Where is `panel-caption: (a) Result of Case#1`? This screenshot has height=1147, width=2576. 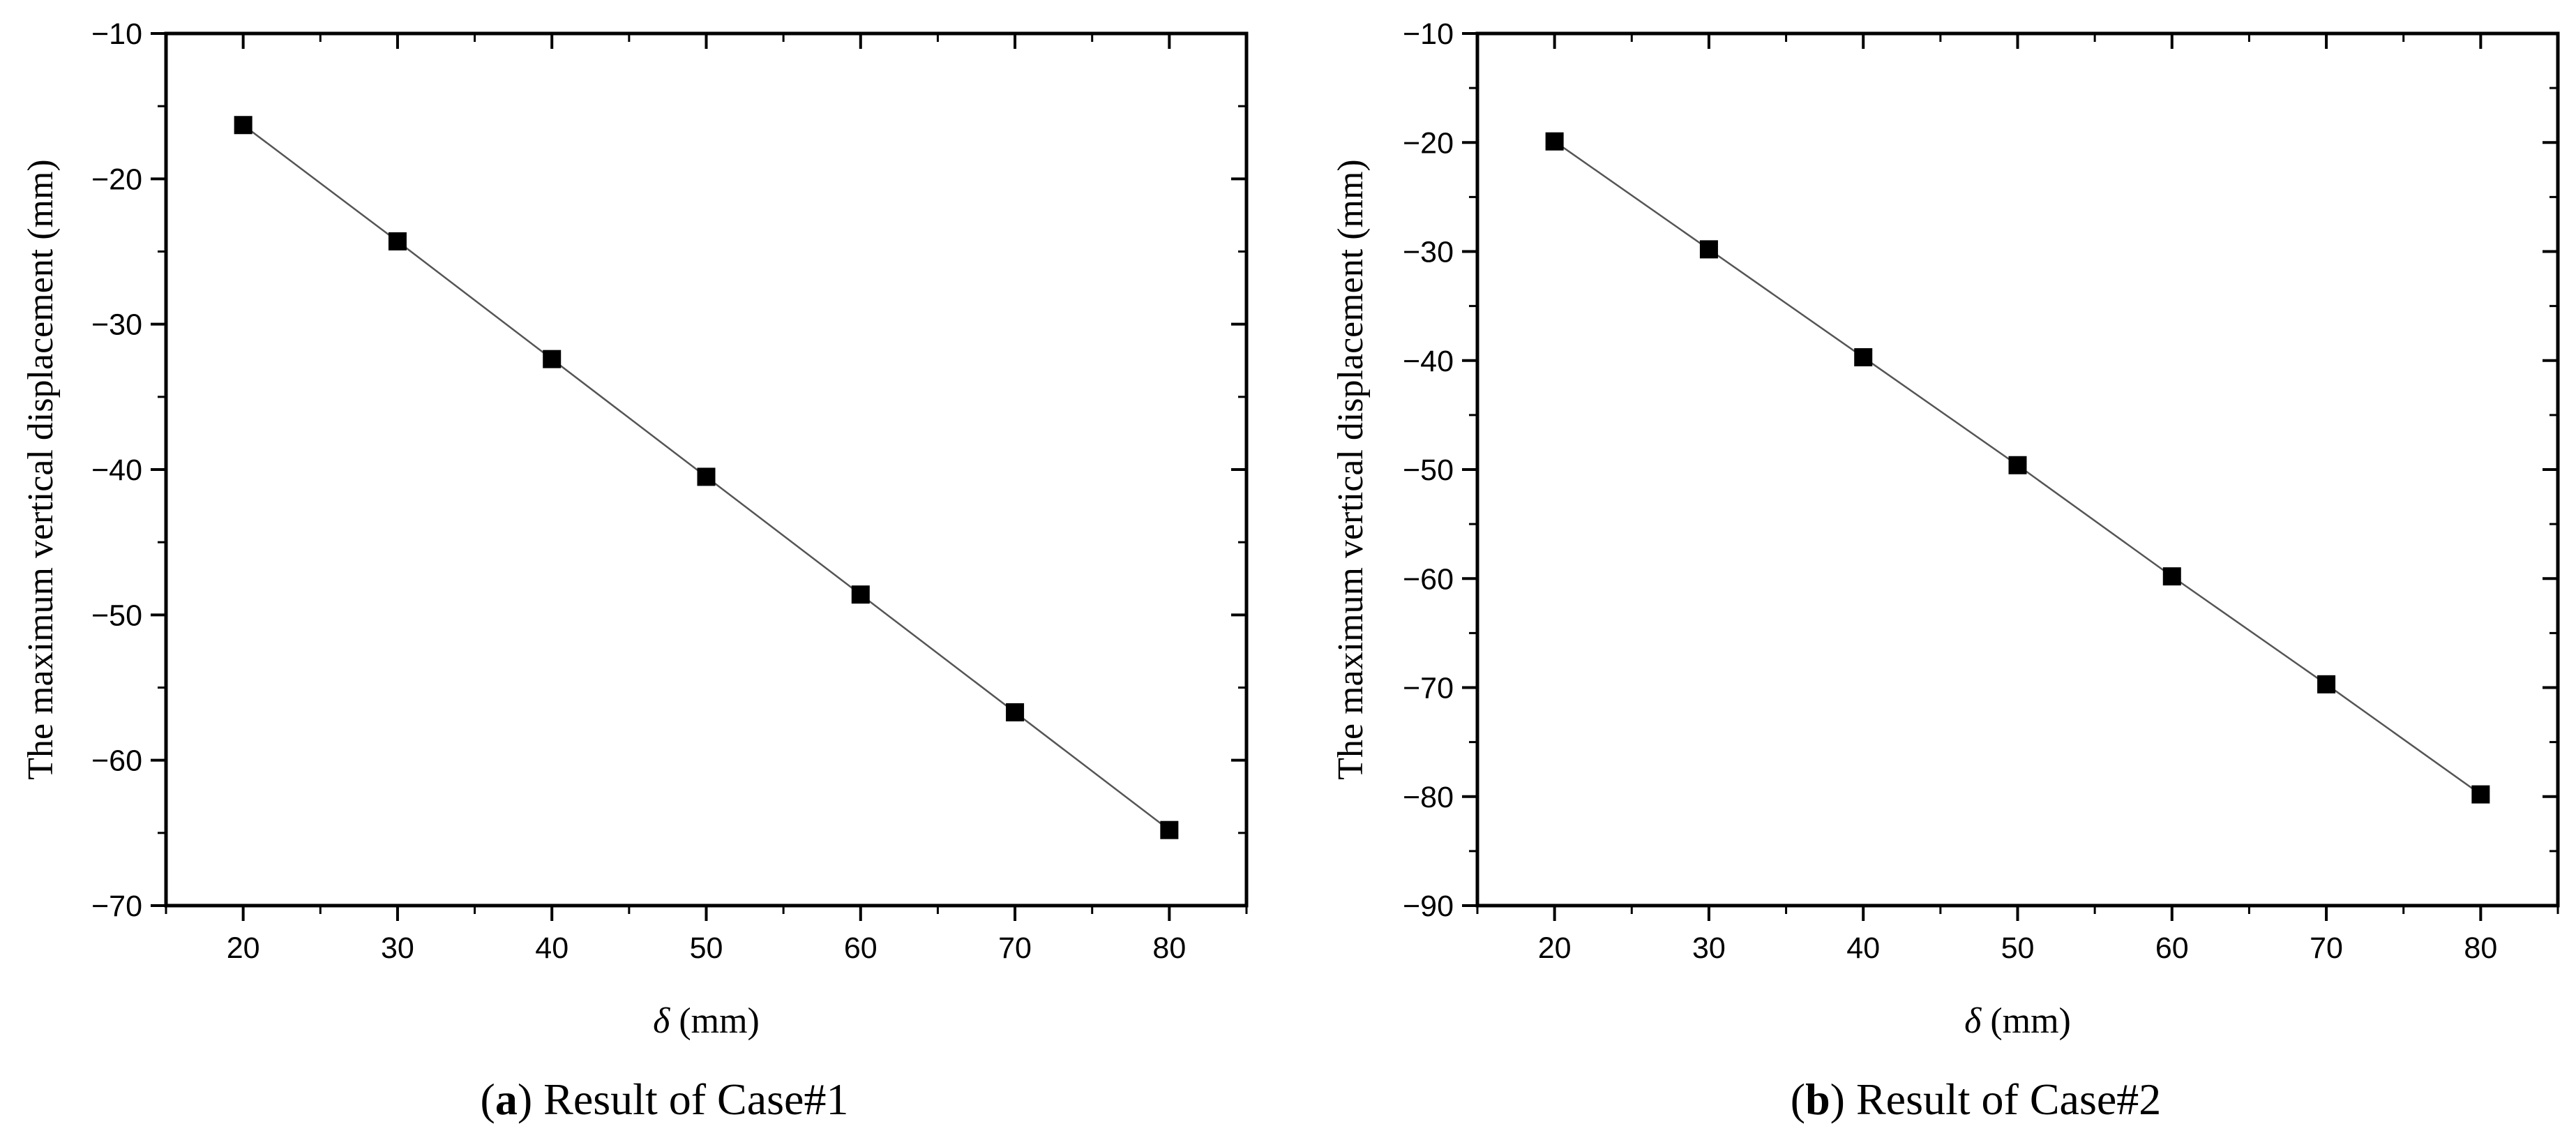
panel-caption: (a) Result of Case#1 is located at coordinates (665, 1099).